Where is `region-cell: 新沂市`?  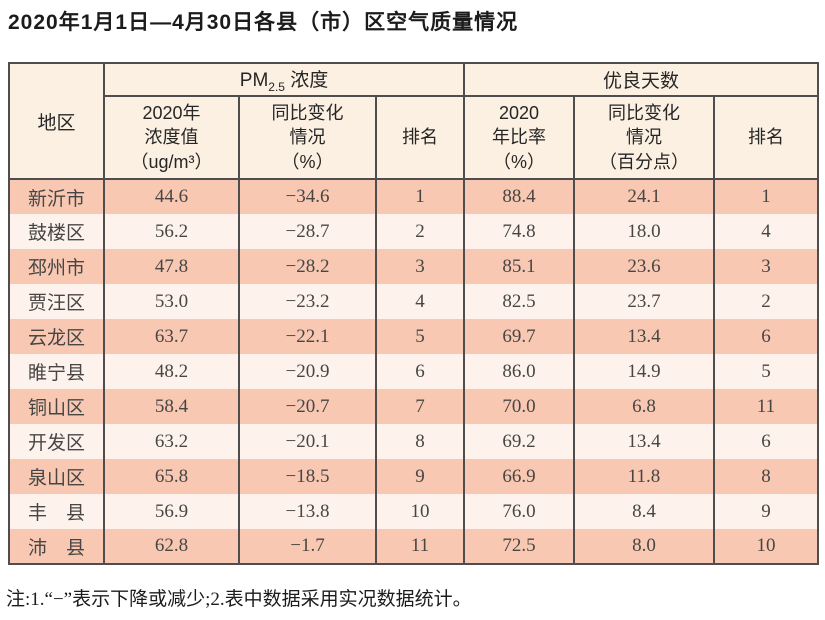 region-cell: 新沂市 is located at coordinates (56, 196).